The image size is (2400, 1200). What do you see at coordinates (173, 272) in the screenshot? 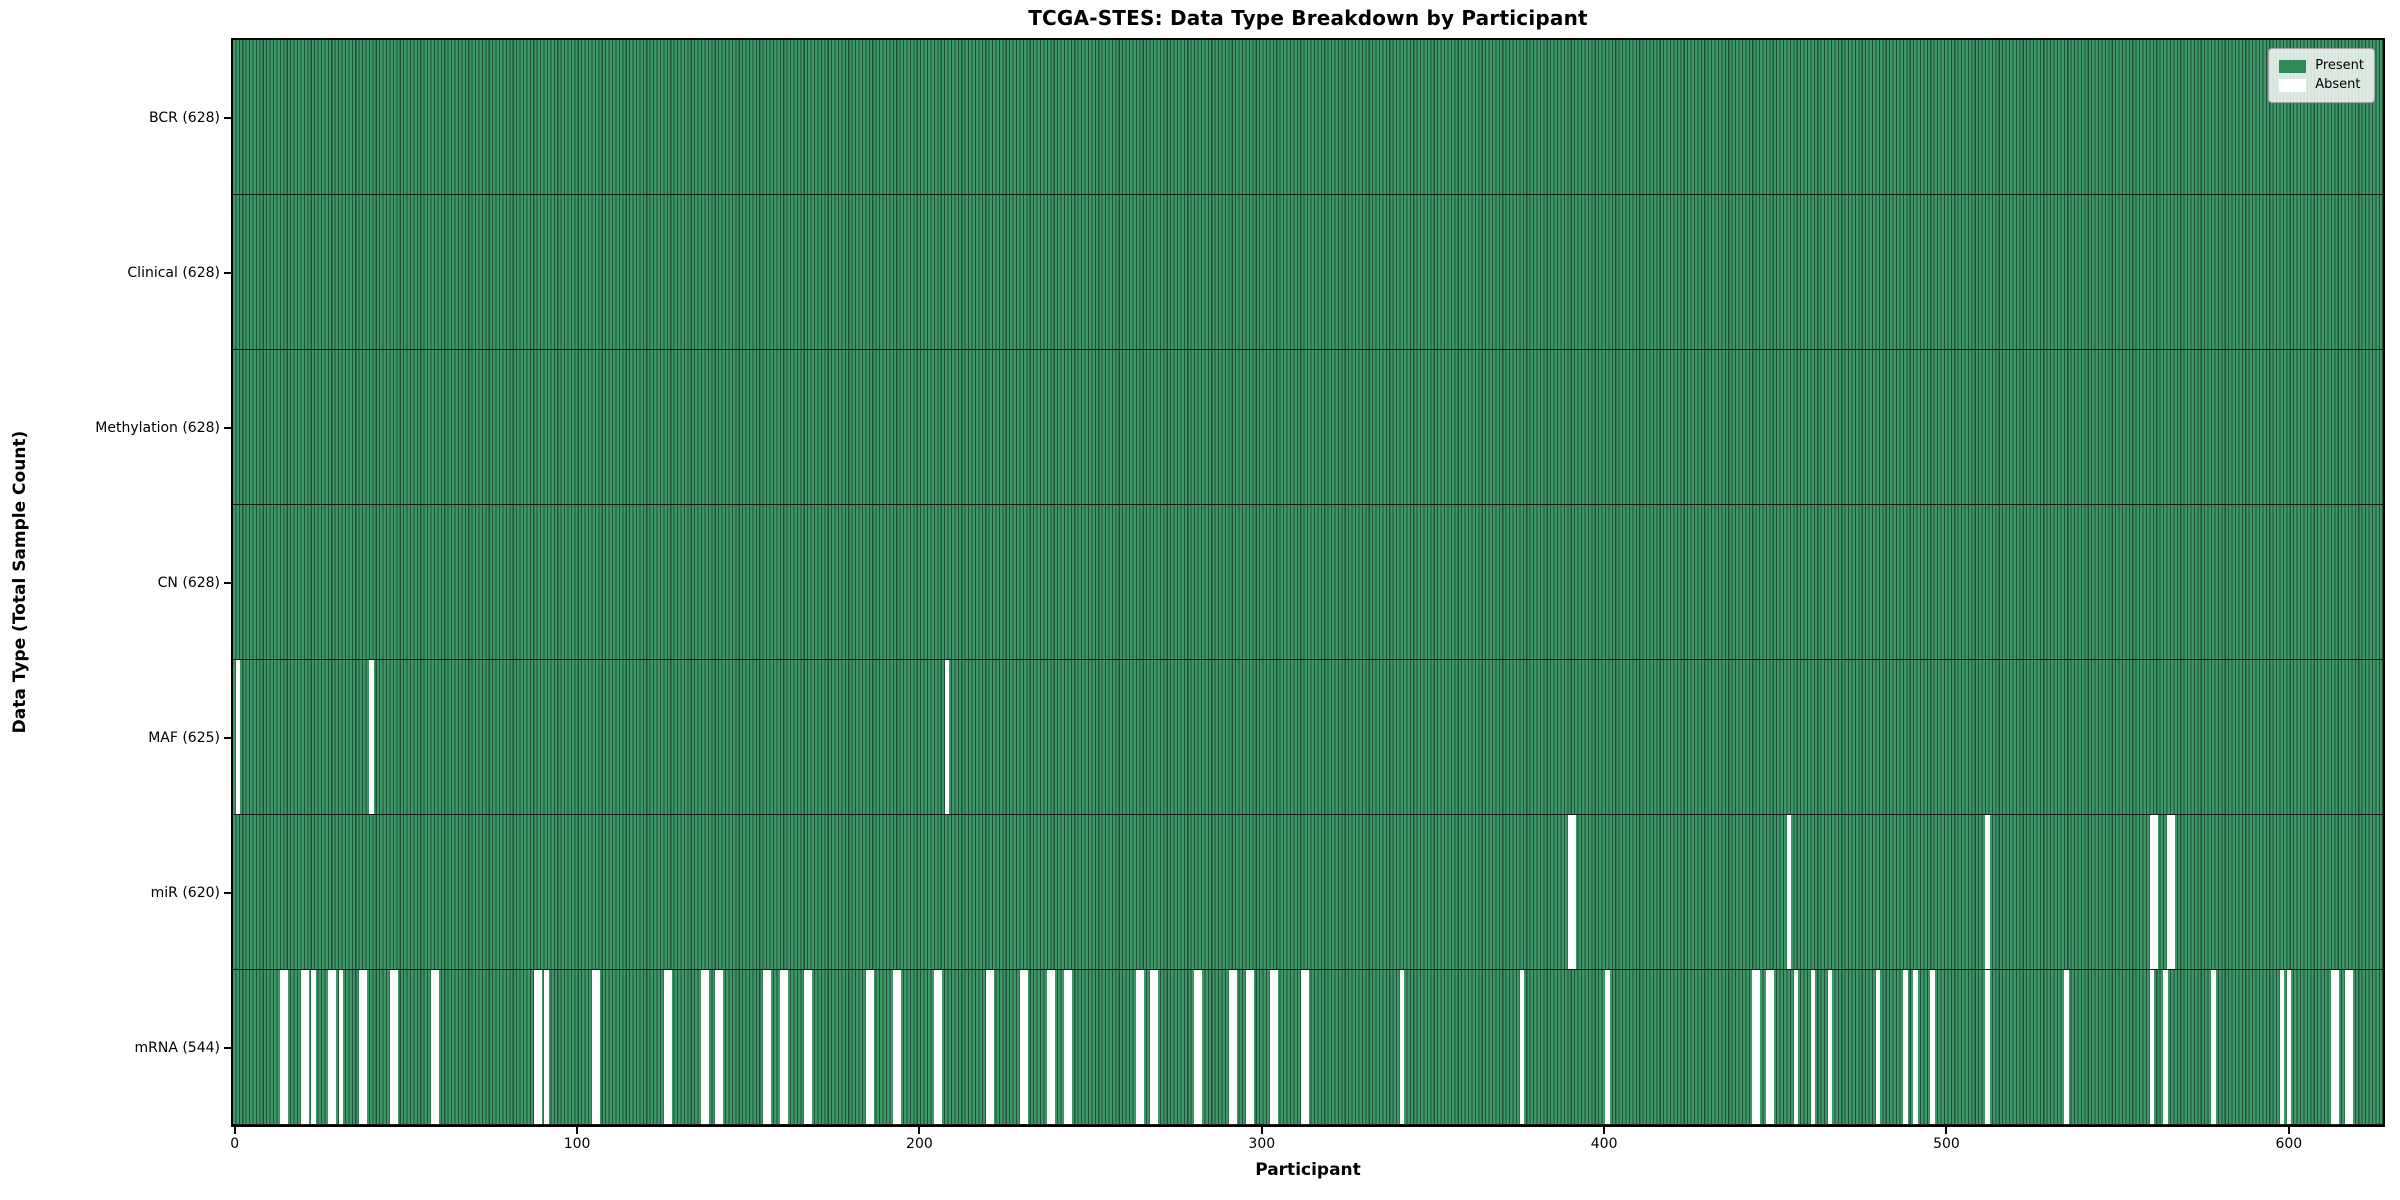
I see `y-tick-label: Clinical (628)` at bounding box center [173, 272].